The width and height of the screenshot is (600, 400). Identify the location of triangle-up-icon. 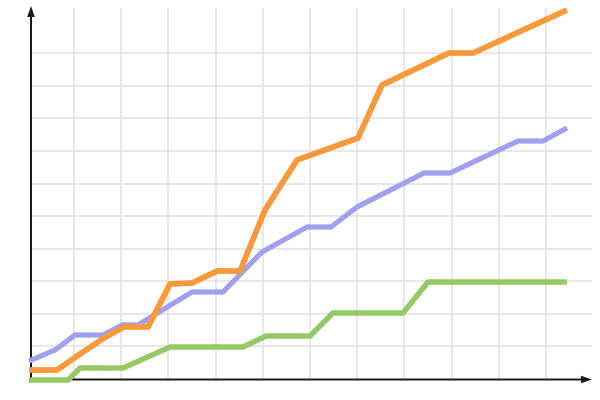
(31, 11).